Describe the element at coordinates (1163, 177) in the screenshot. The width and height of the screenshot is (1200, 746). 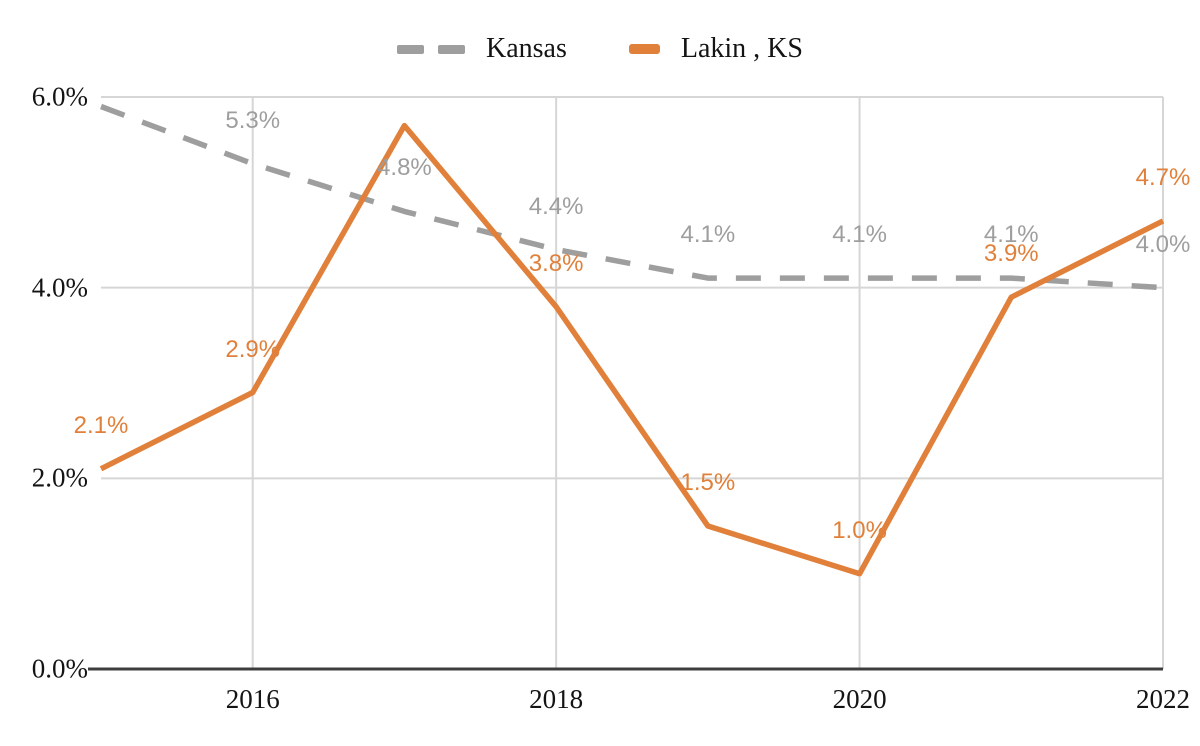
I see `data-label-lakin-ks: 4.7%` at that location.